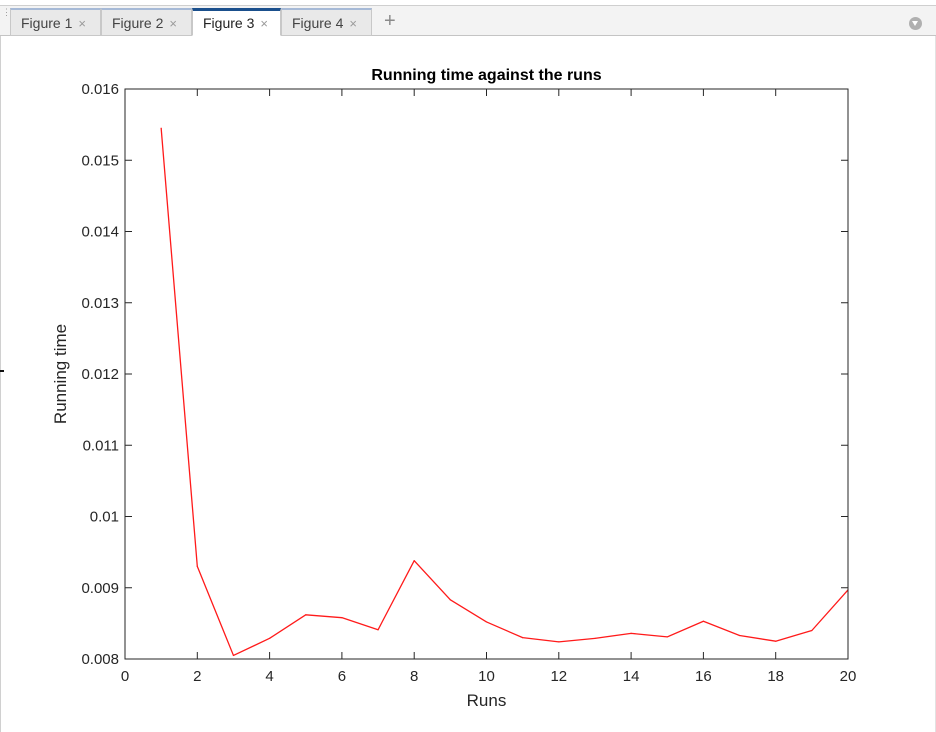  I want to click on x-tick-label: 6, so click(342, 676).